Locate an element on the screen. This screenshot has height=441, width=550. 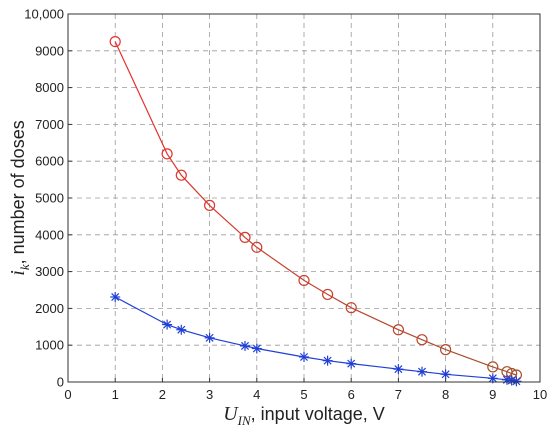
x-tick-label: 4 is located at coordinates (256, 394).